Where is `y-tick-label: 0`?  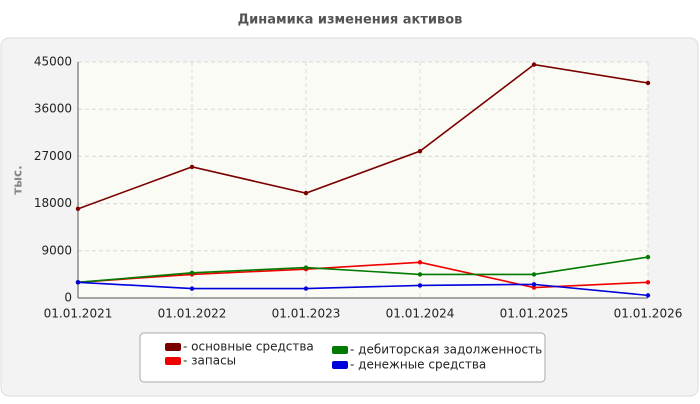 y-tick-label: 0 is located at coordinates (68, 298).